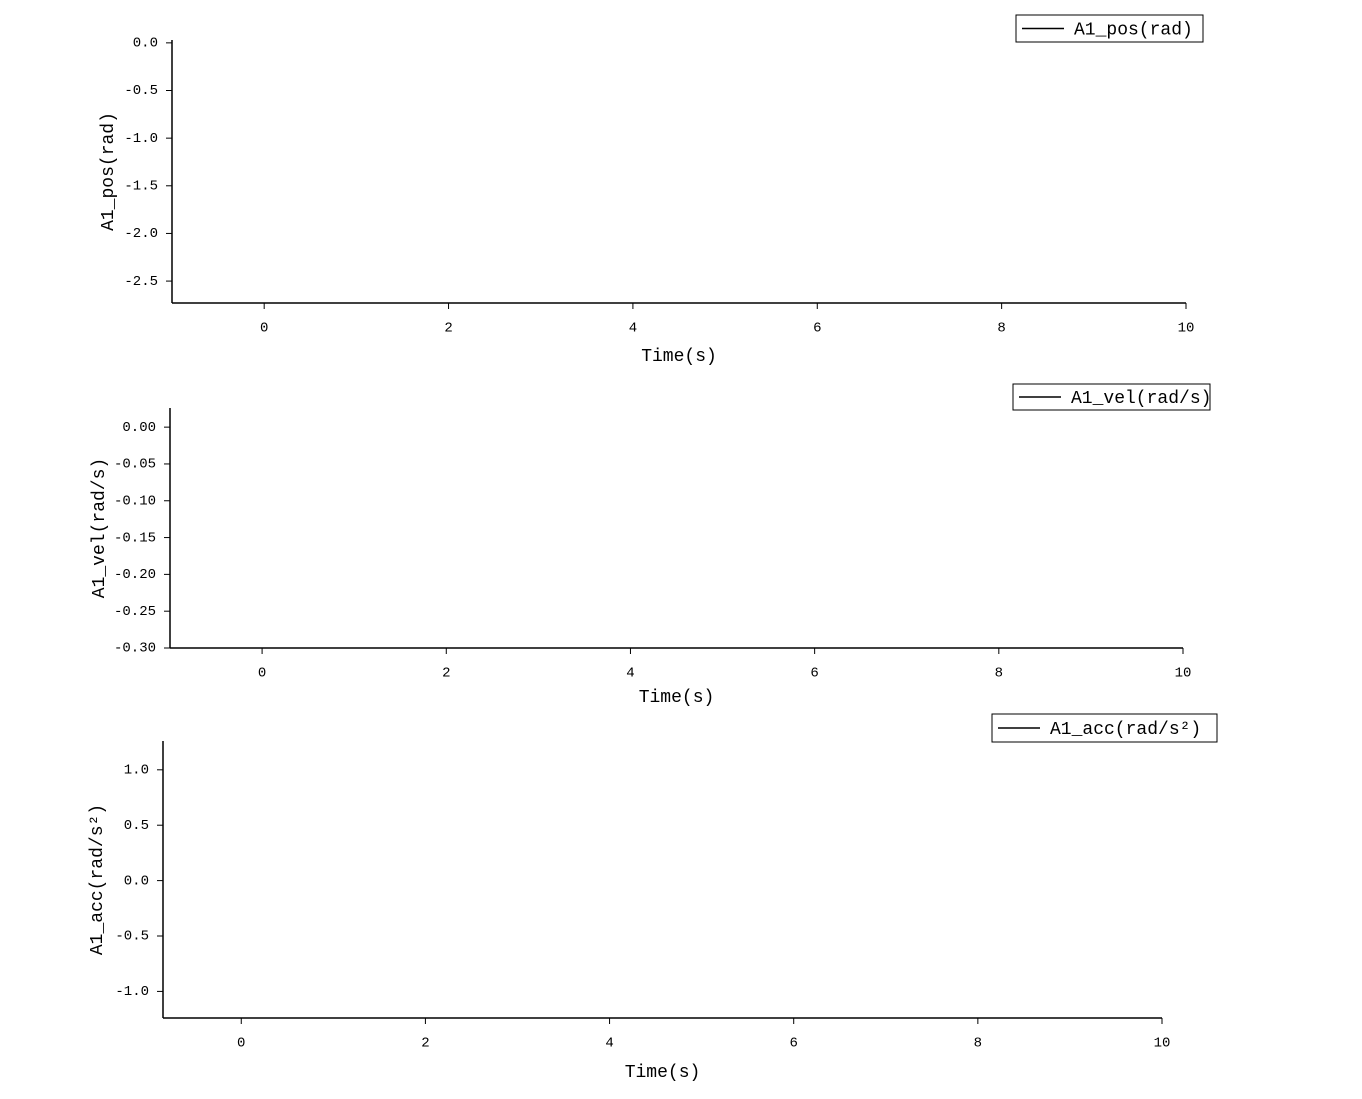  Describe the element at coordinates (135, 649) in the screenshot. I see `y-tick-label: -0.30` at that location.